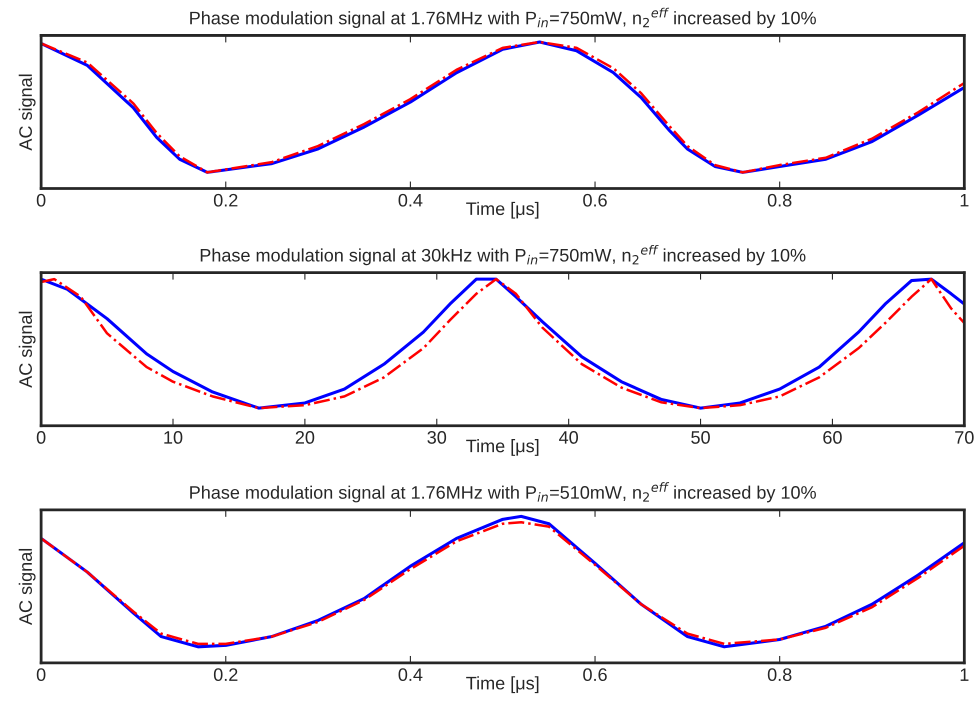  Describe the element at coordinates (503, 492) in the screenshot. I see `chart-title: Phase modulation signal at 1.76MHz with P$_{in}$=510mW, n$_{2}$$^{eff}$ increased by 10%` at that location.